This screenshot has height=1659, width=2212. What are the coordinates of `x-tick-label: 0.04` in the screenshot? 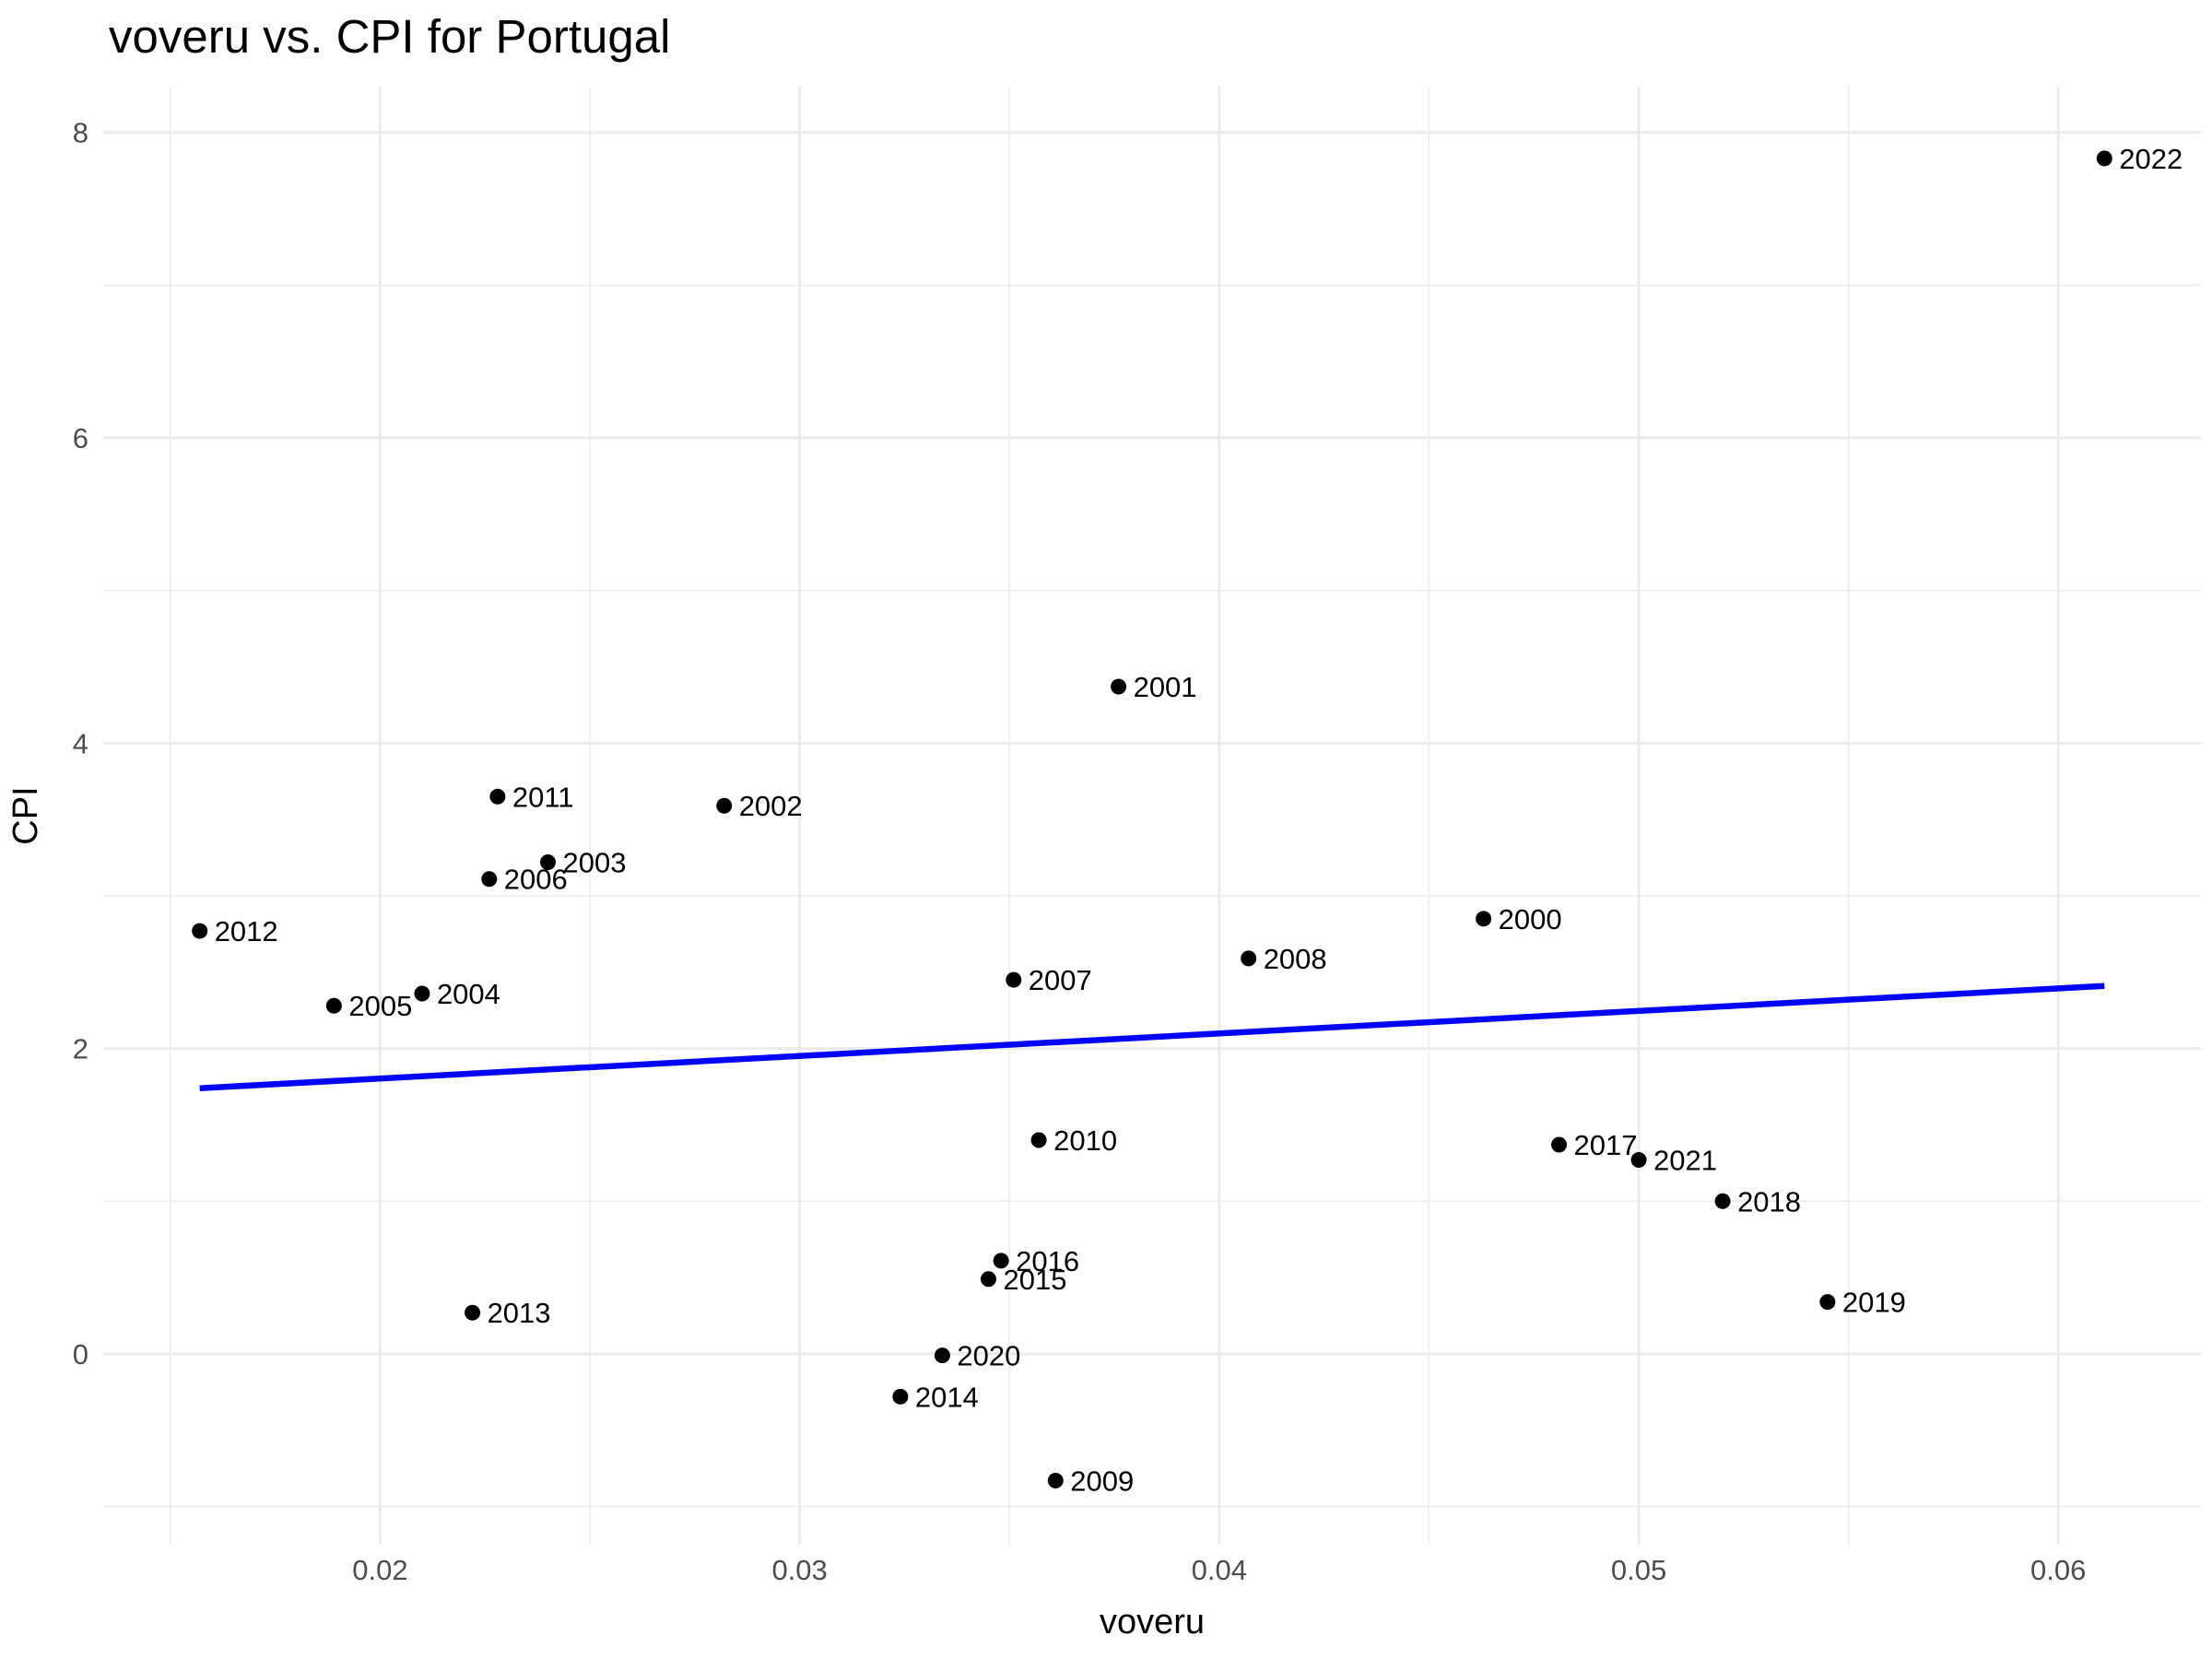 It's located at (1219, 1570).